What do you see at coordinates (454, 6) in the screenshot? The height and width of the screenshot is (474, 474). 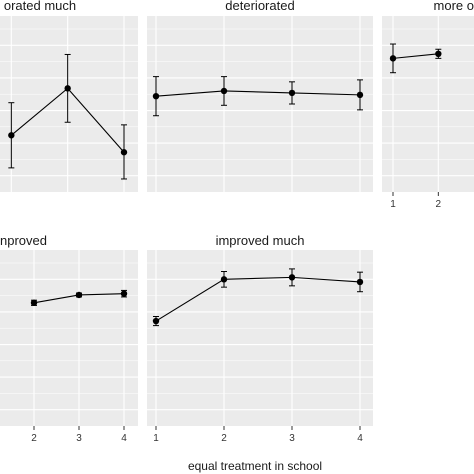 I see `panel-title: more o` at bounding box center [454, 6].